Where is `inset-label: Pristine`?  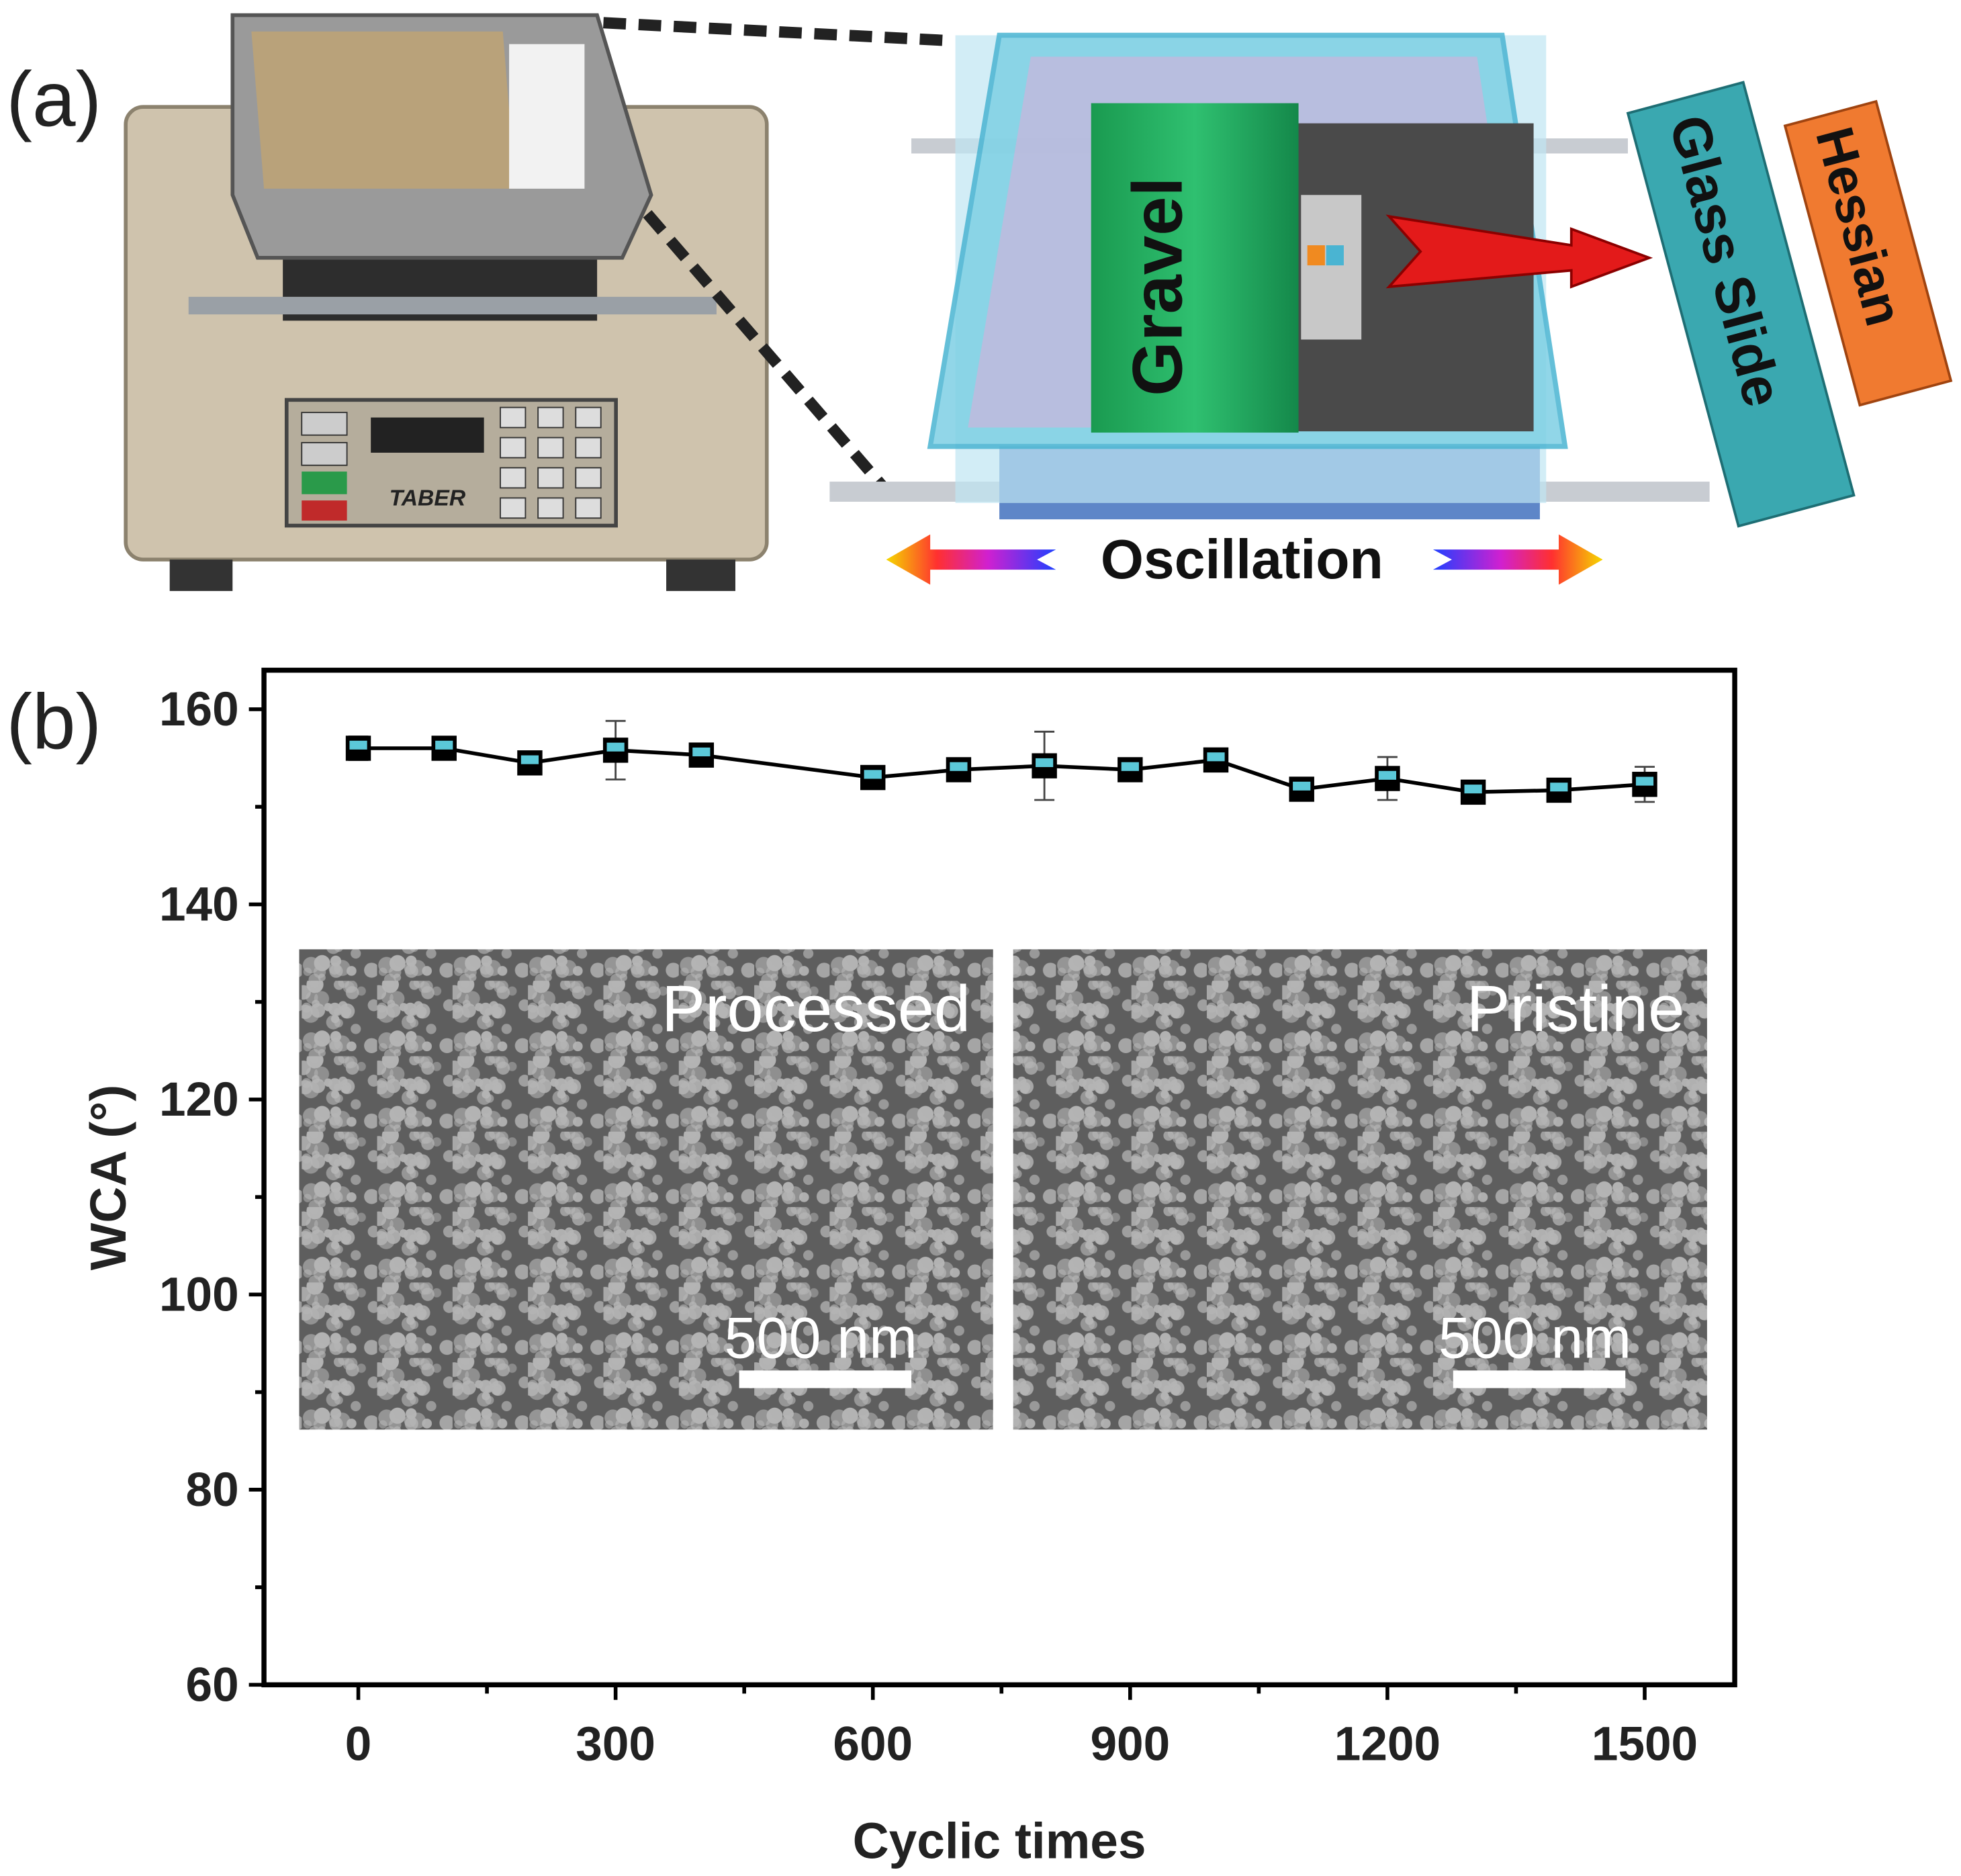
inset-label: Pristine is located at coordinates (1576, 1008).